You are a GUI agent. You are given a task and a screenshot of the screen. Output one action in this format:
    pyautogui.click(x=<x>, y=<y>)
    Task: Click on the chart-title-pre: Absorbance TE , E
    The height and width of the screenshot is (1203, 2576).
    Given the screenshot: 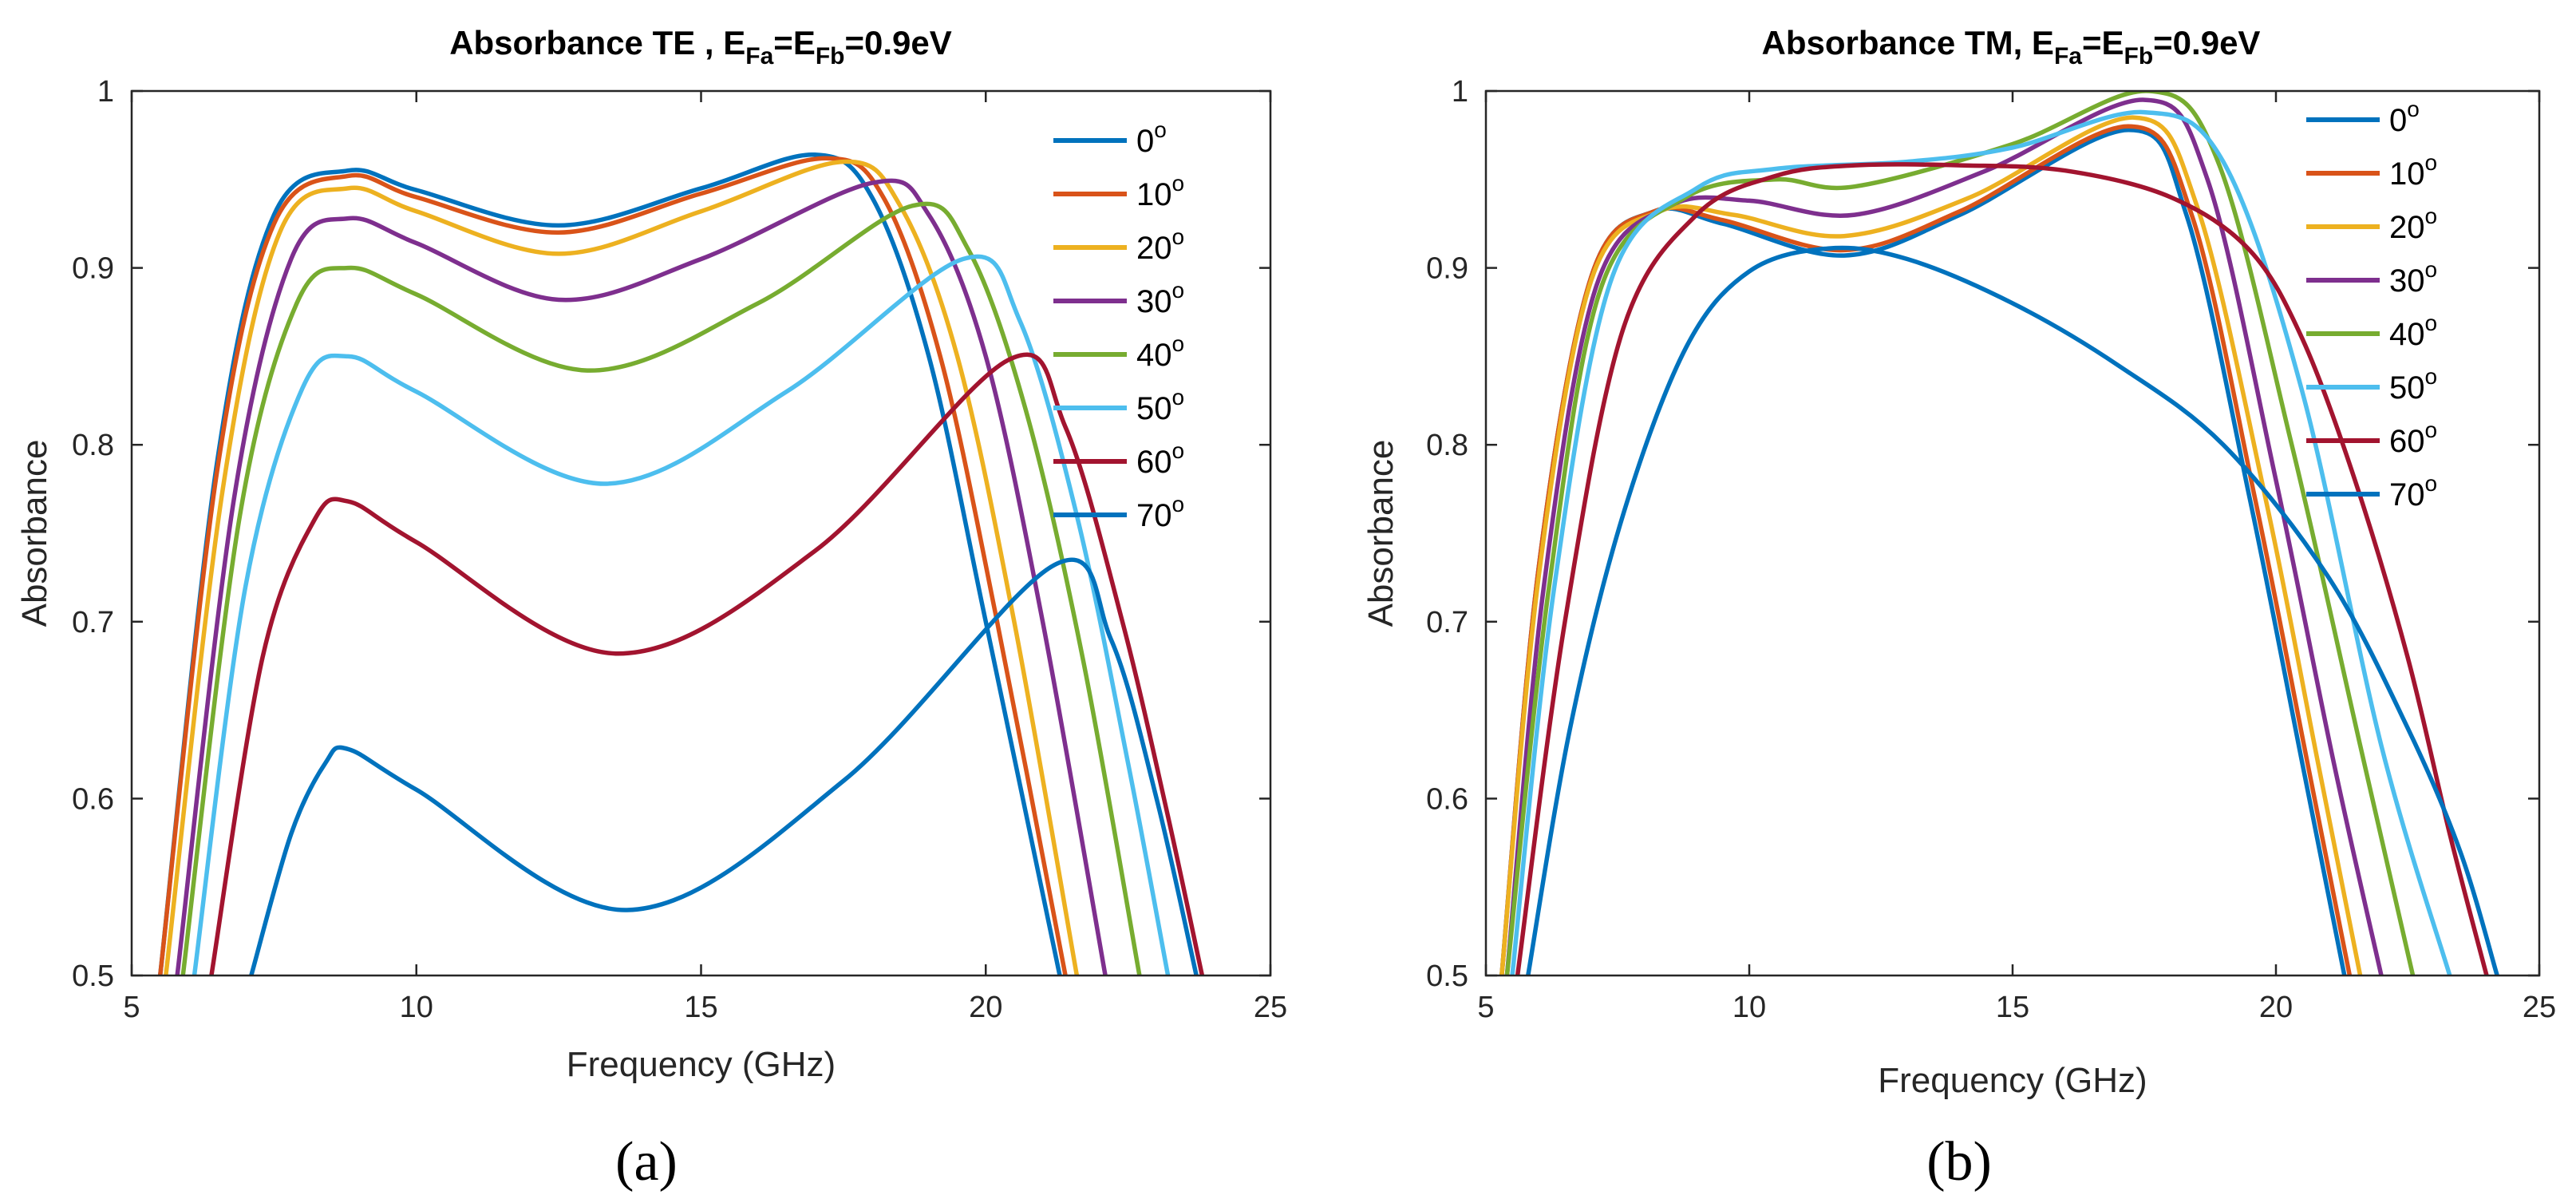 What is the action you would take?
    pyautogui.click(x=597, y=43)
    